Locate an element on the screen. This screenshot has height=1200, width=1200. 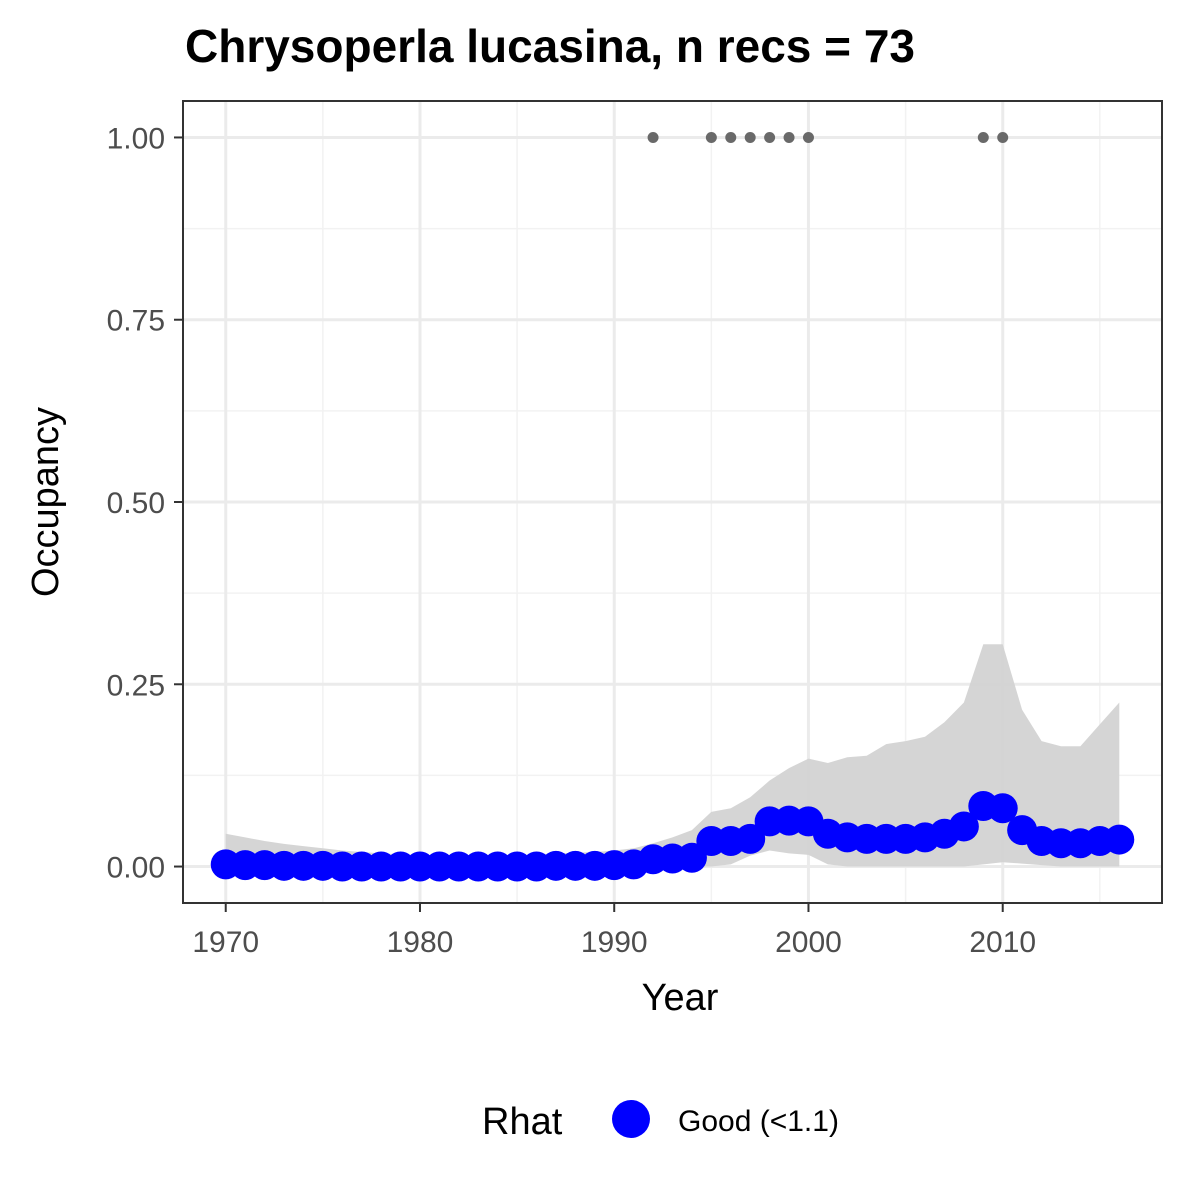
credible-interval-layer is located at coordinates (672, 755).